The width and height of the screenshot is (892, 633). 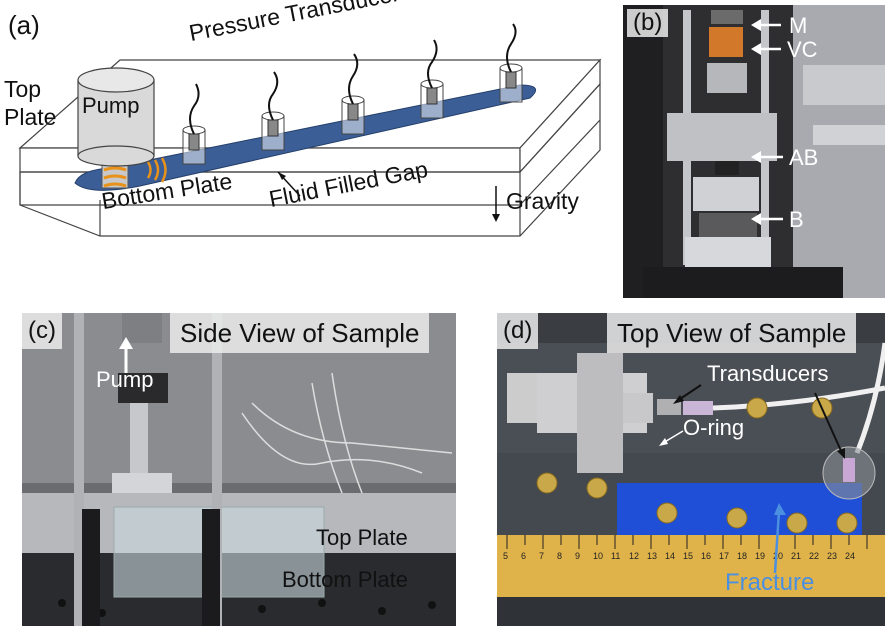 I want to click on marker-m: M, so click(x=798, y=25).